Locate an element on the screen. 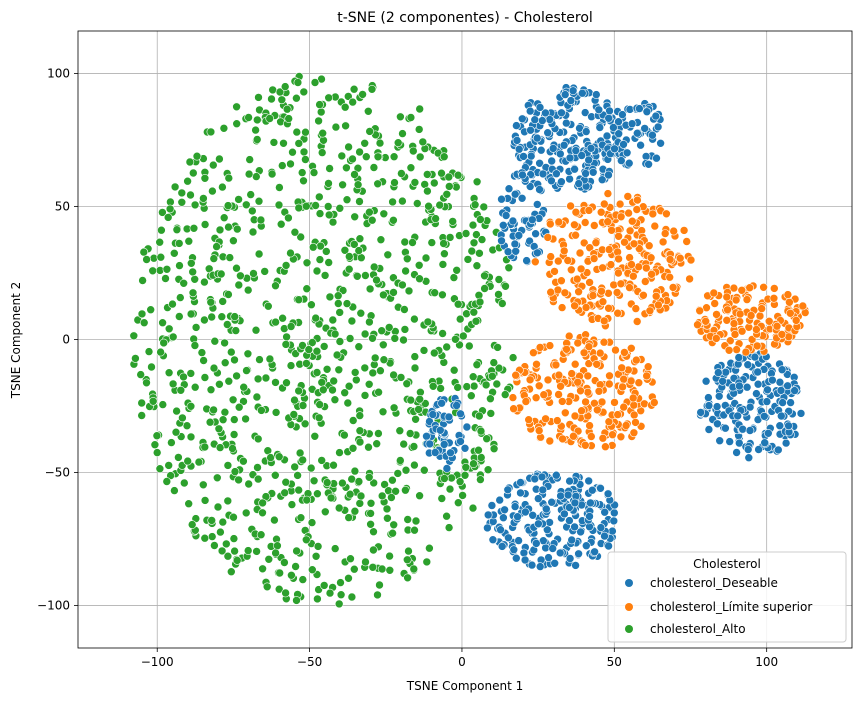  x-tick-label: 0 is located at coordinates (462, 662).